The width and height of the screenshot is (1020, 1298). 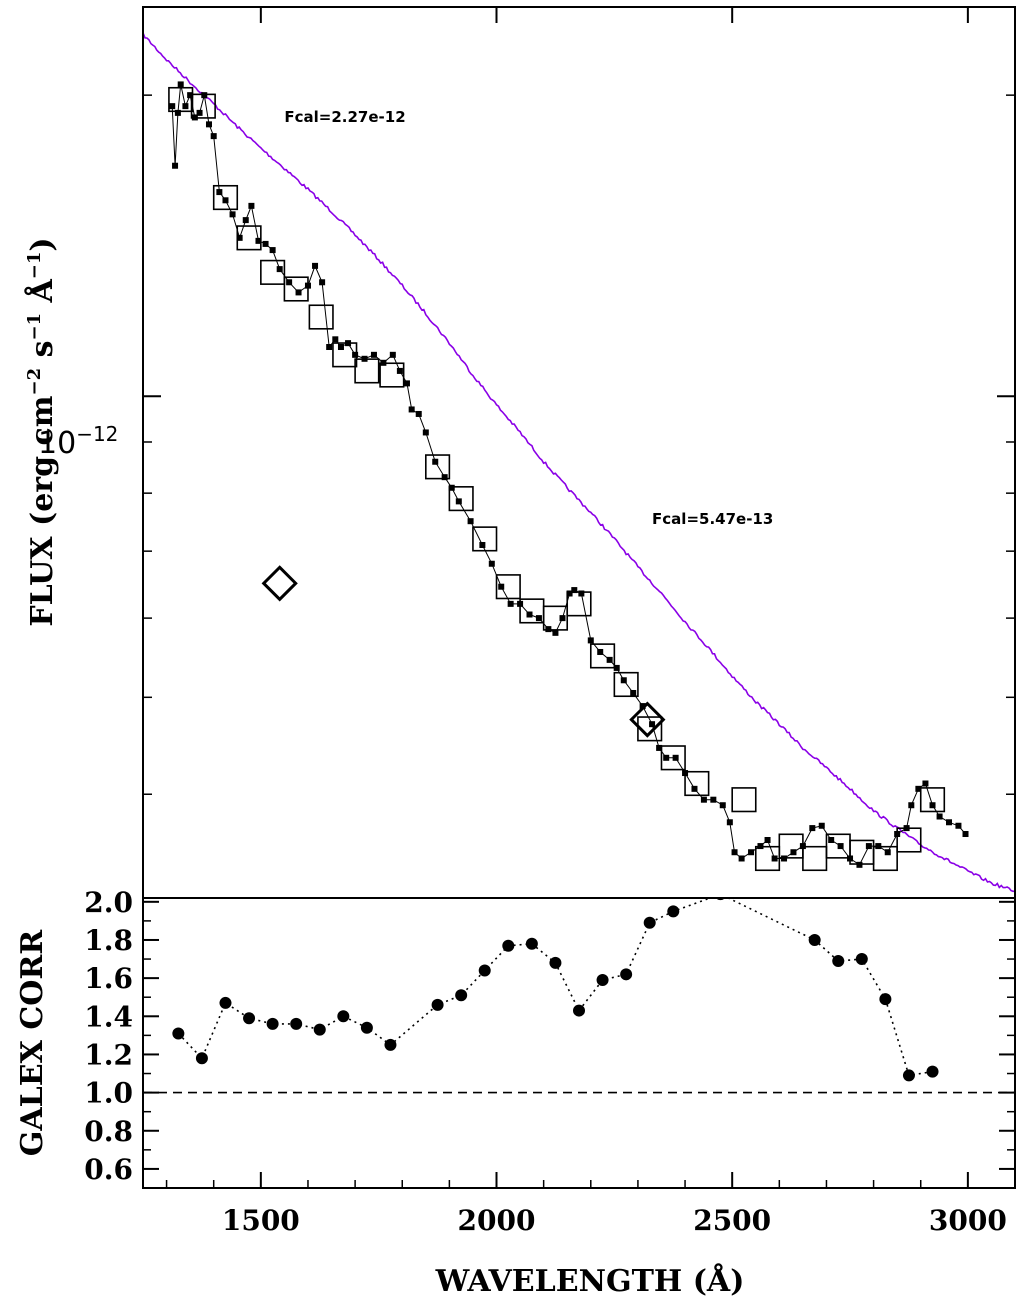 I want to click on diamond-markers, so click(x=463, y=651).